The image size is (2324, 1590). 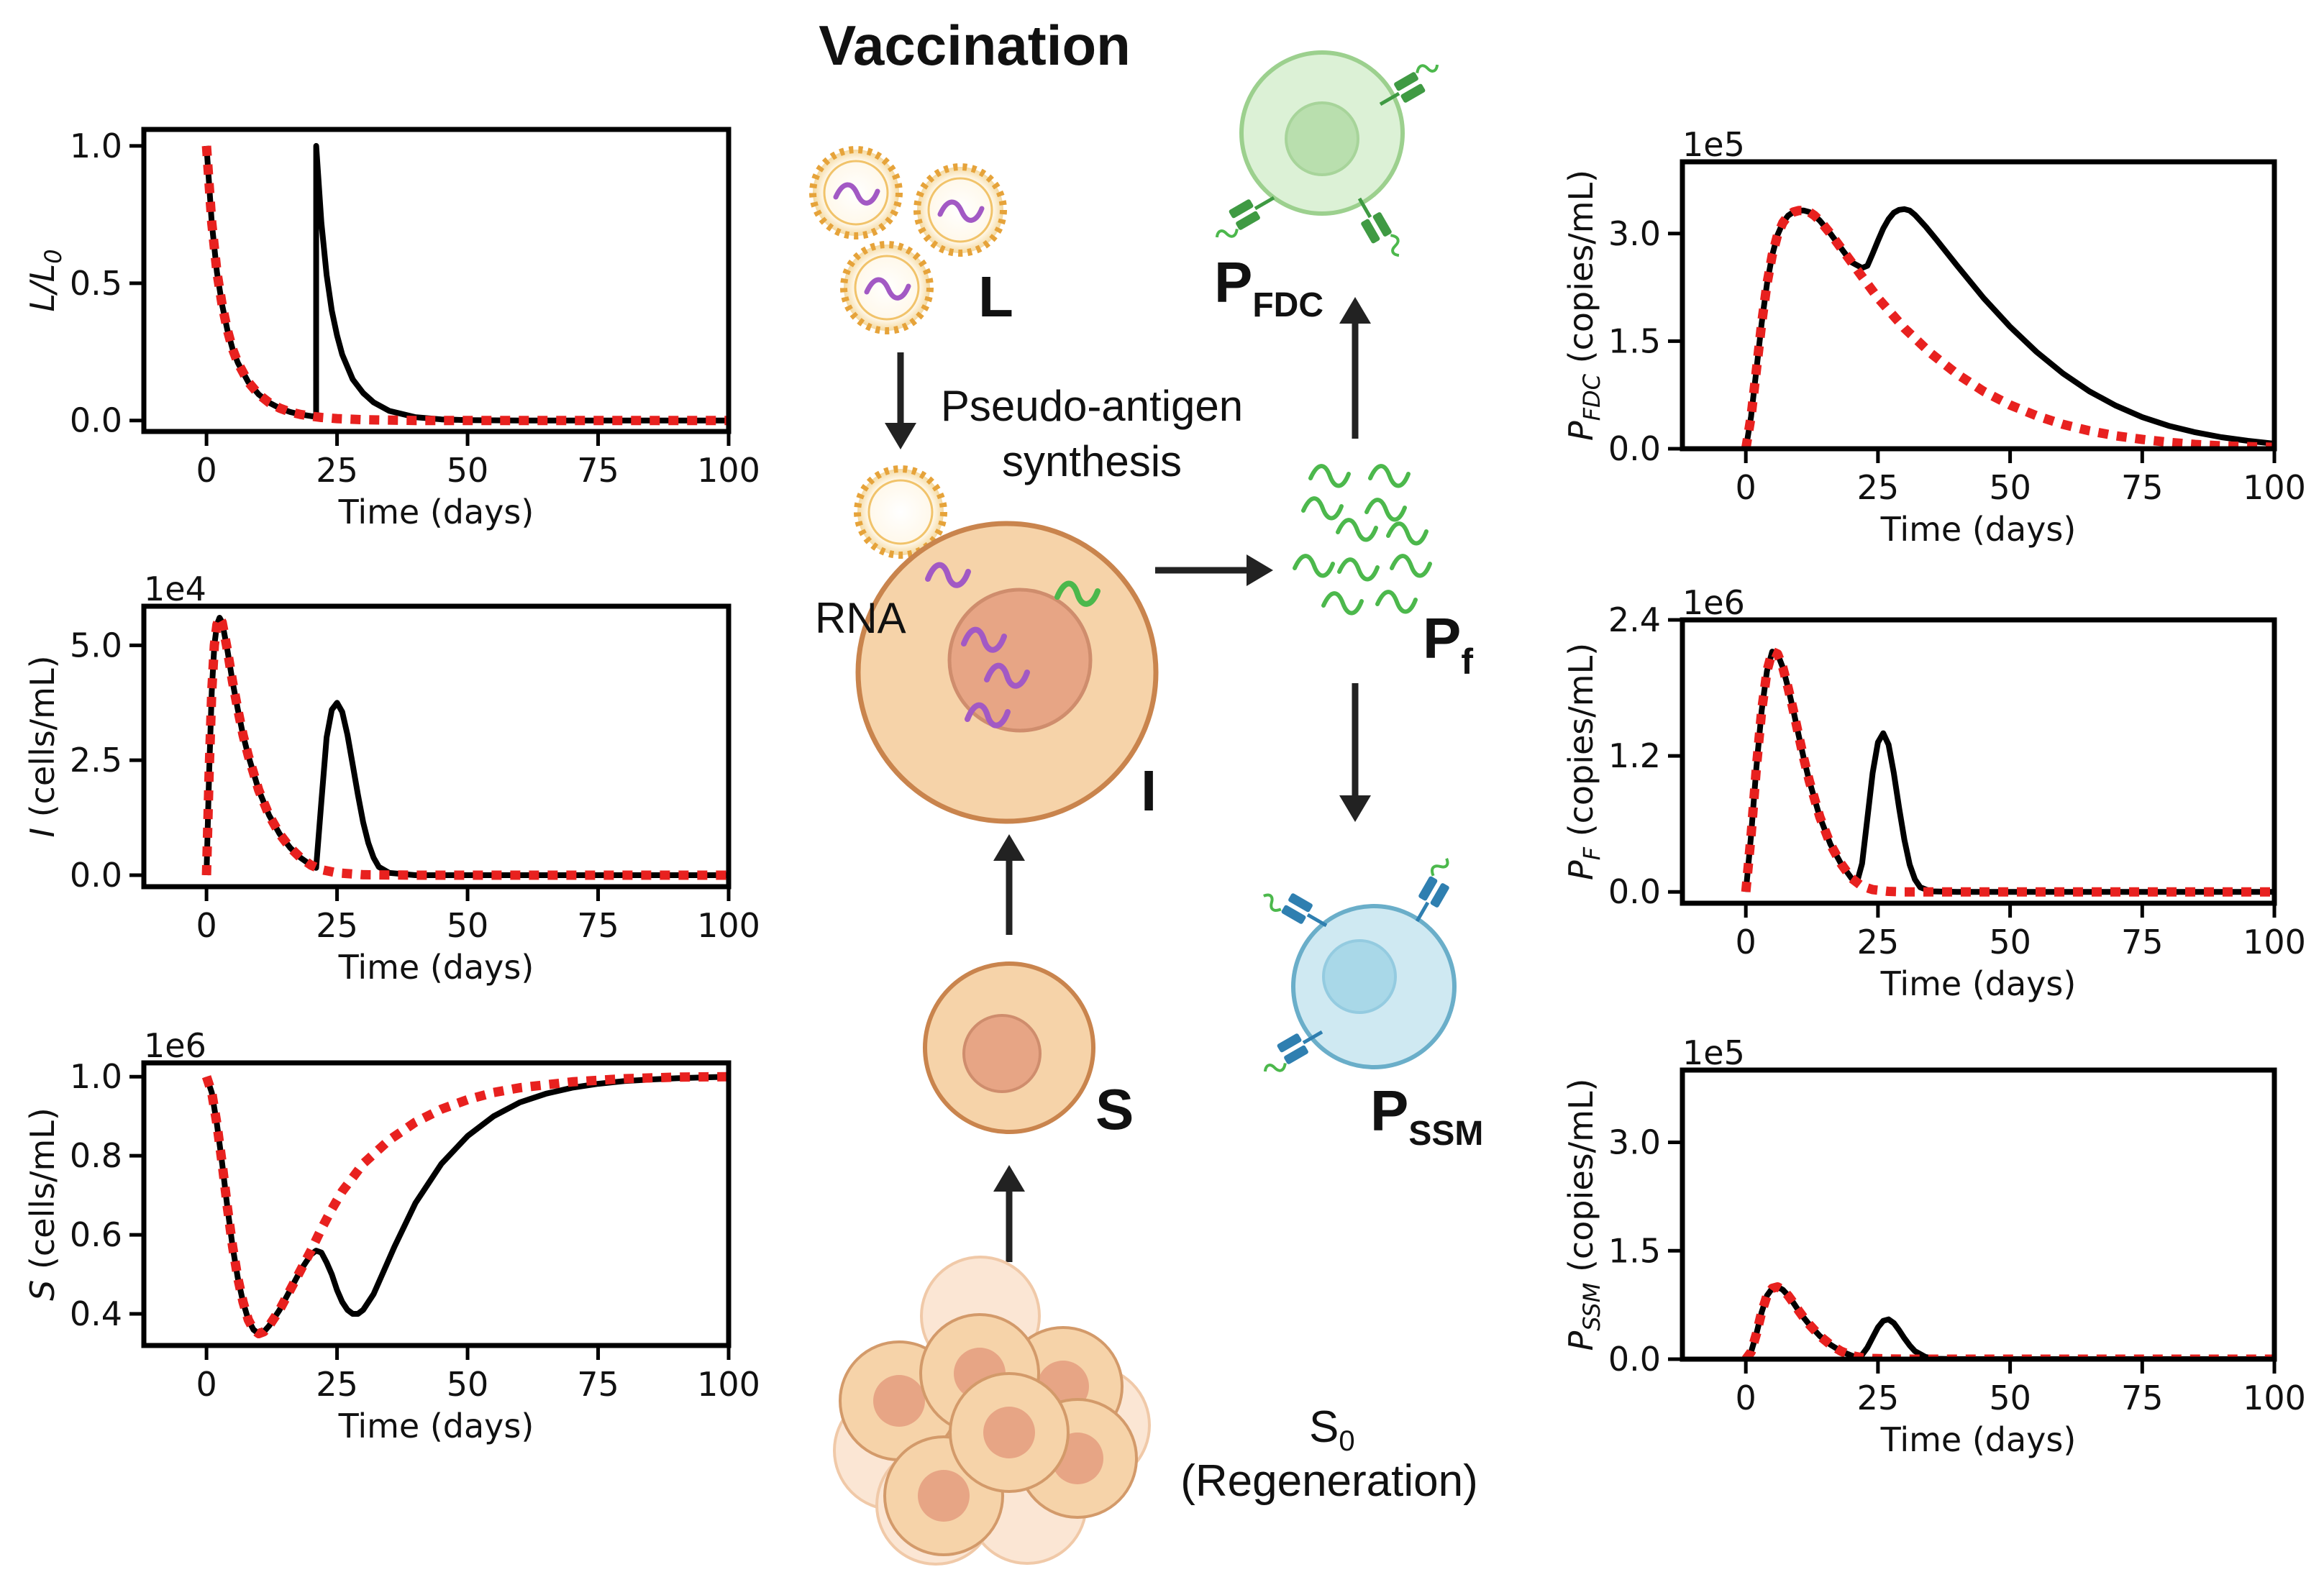 I want to click on figure-title: Vaccination, so click(x=975, y=45).